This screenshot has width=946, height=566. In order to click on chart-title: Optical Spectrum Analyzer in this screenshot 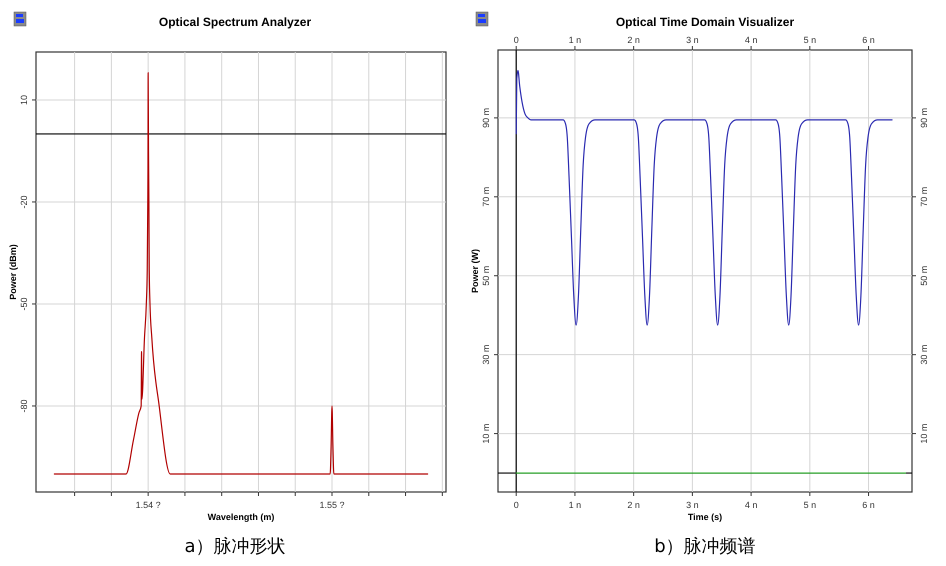, I will do `click(235, 22)`.